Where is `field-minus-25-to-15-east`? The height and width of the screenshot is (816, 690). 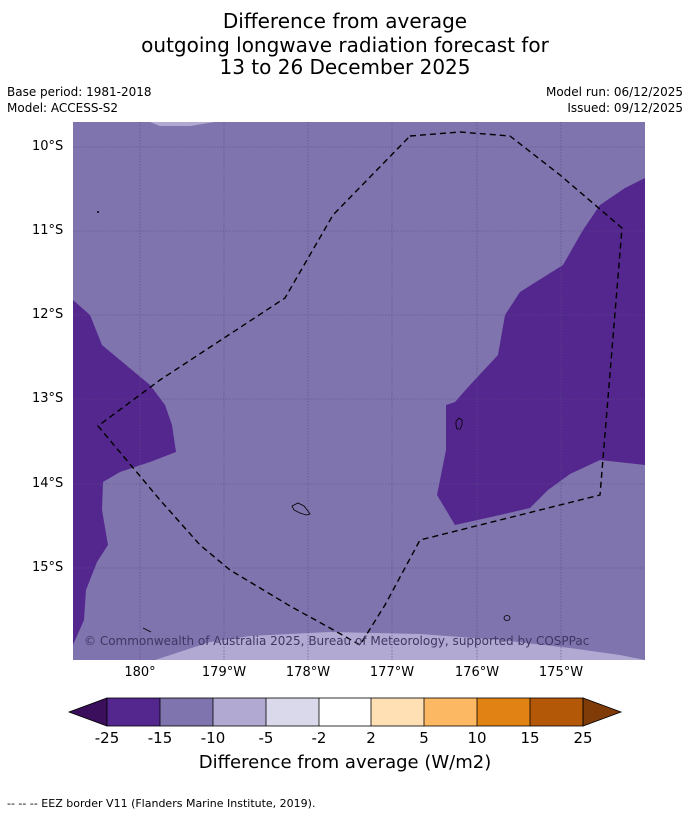
field-minus-25-to-15-east is located at coordinates (541, 351).